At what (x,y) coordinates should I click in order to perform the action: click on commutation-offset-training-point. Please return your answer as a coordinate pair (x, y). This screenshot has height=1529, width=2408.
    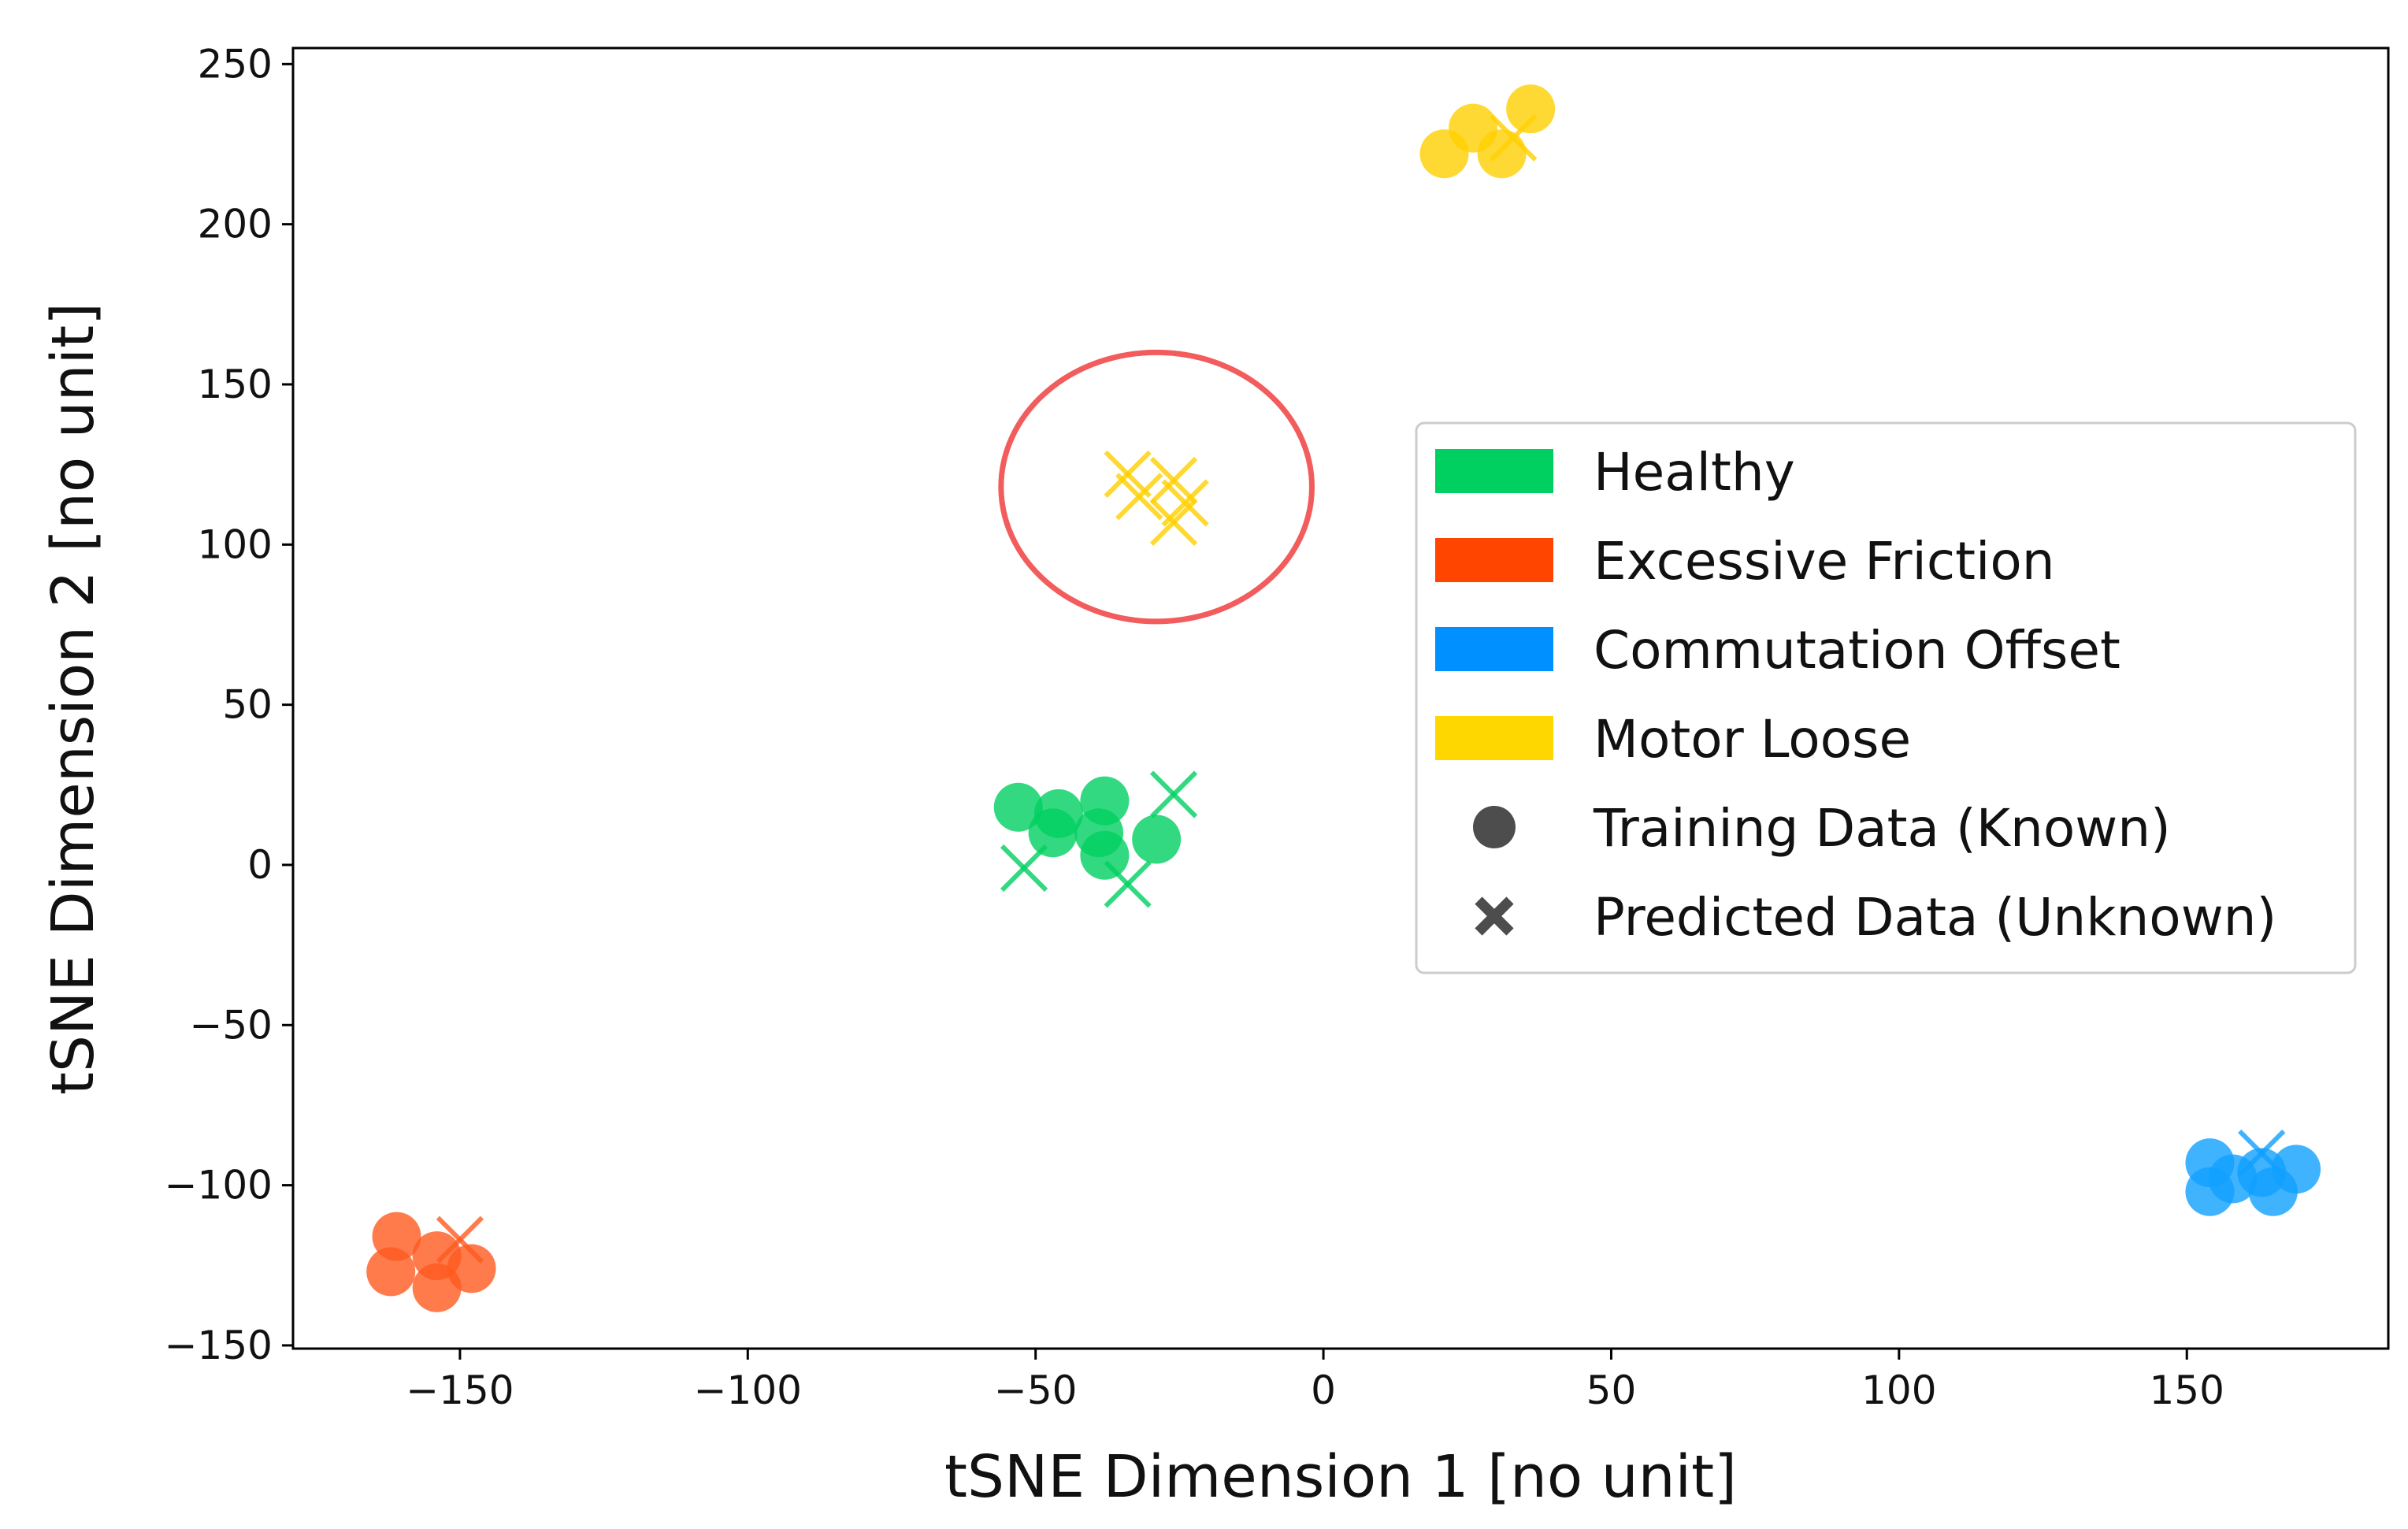
    Looking at the image, I should click on (2296, 1169).